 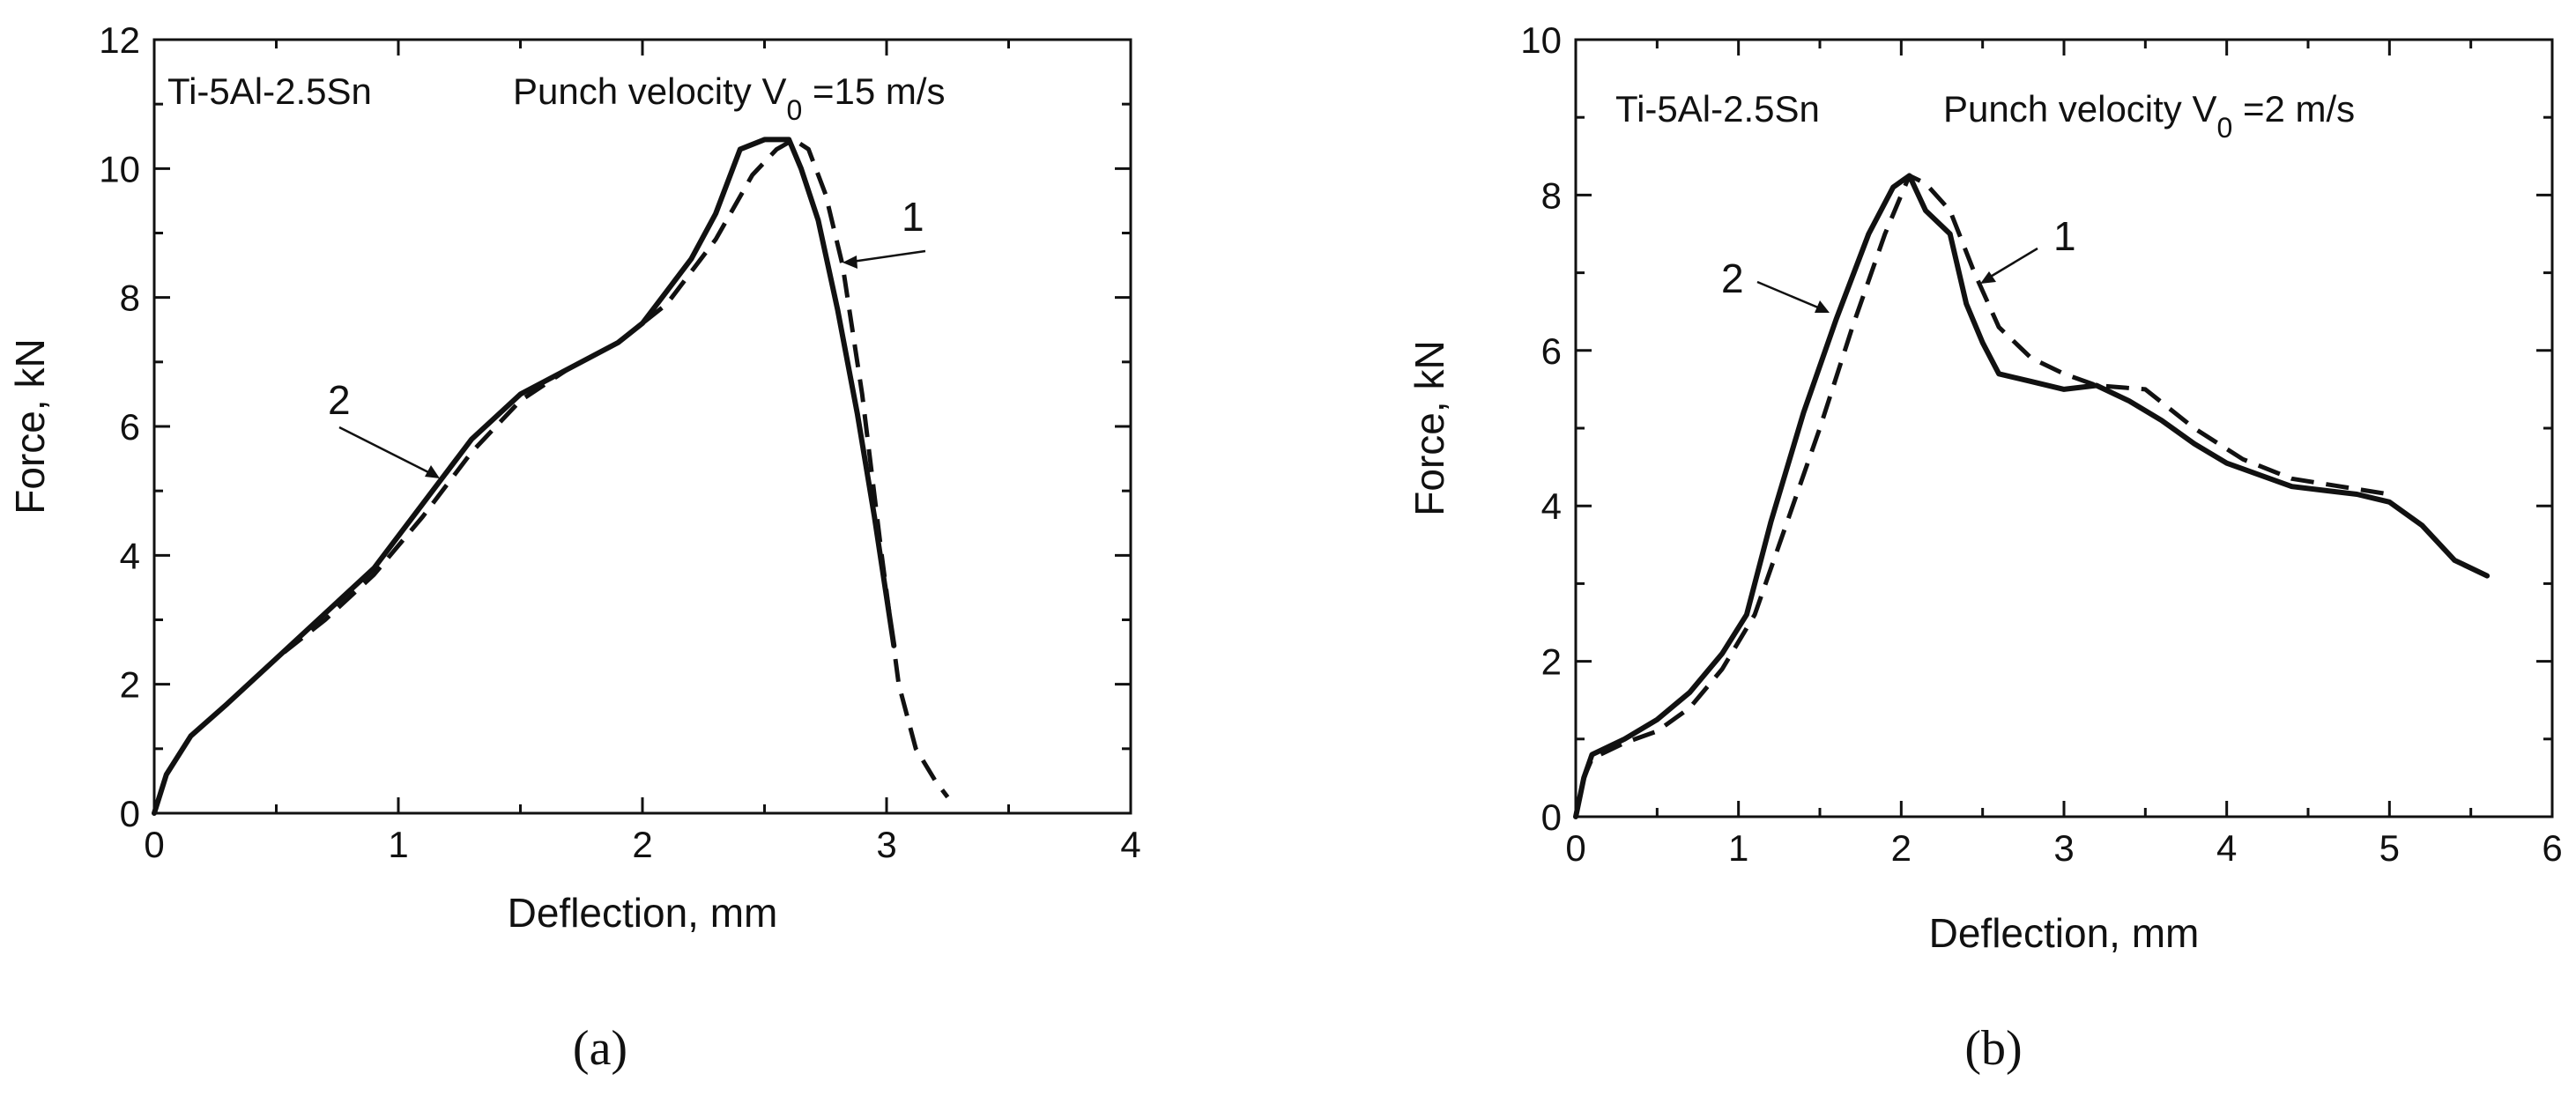 What do you see at coordinates (885, 256) in the screenshot?
I see `curve-pointer-1-a` at bounding box center [885, 256].